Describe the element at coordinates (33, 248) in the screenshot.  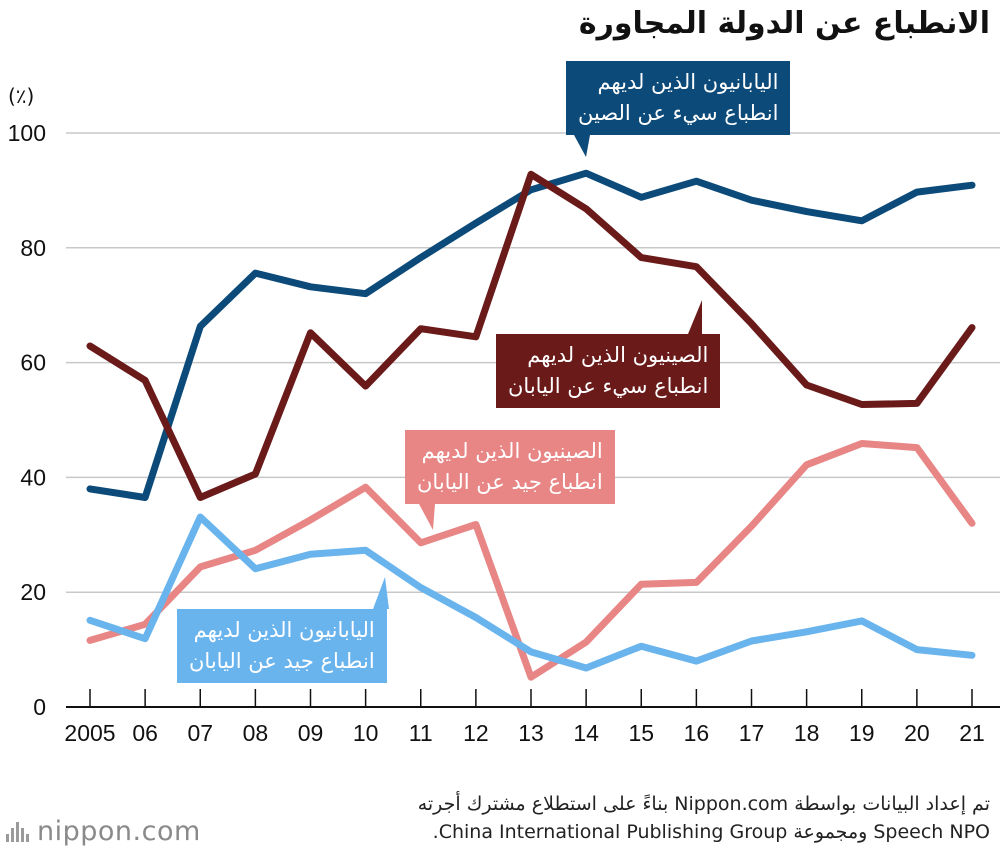
I see `y-tick-label: 80` at that location.